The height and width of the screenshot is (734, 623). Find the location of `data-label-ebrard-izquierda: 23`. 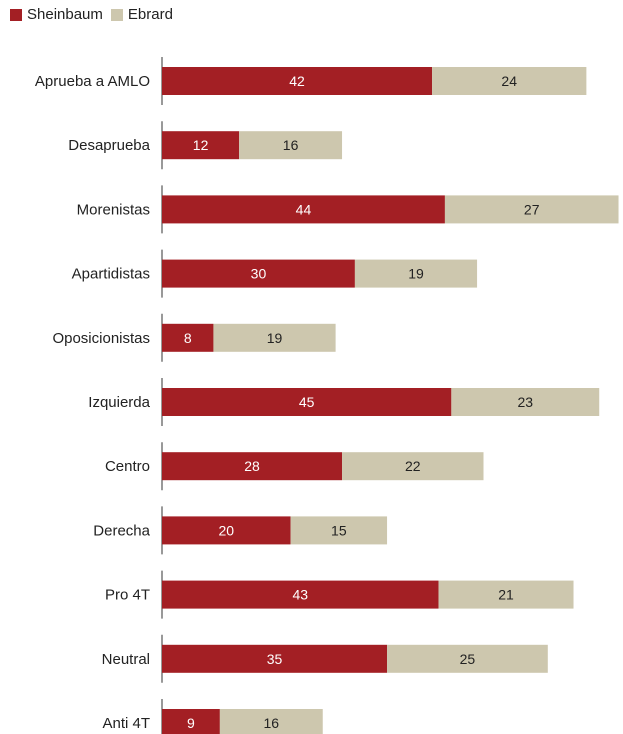

data-label-ebrard-izquierda: 23 is located at coordinates (526, 402).